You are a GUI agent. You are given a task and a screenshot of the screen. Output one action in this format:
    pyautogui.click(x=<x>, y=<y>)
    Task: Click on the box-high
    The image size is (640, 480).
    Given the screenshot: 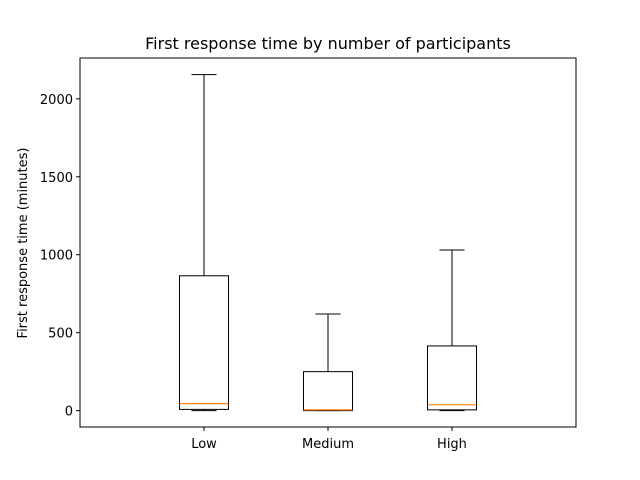 What is the action you would take?
    pyautogui.click(x=452, y=330)
    